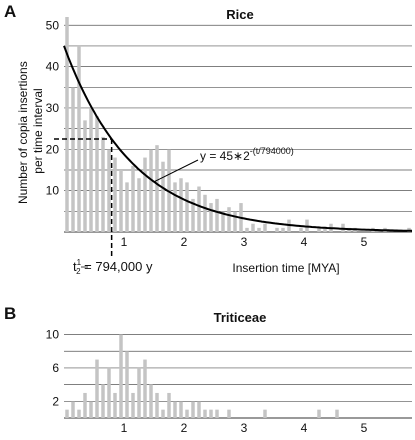  Describe the element at coordinates (79, 262) in the screenshot. I see `half-life-num: 1` at that location.